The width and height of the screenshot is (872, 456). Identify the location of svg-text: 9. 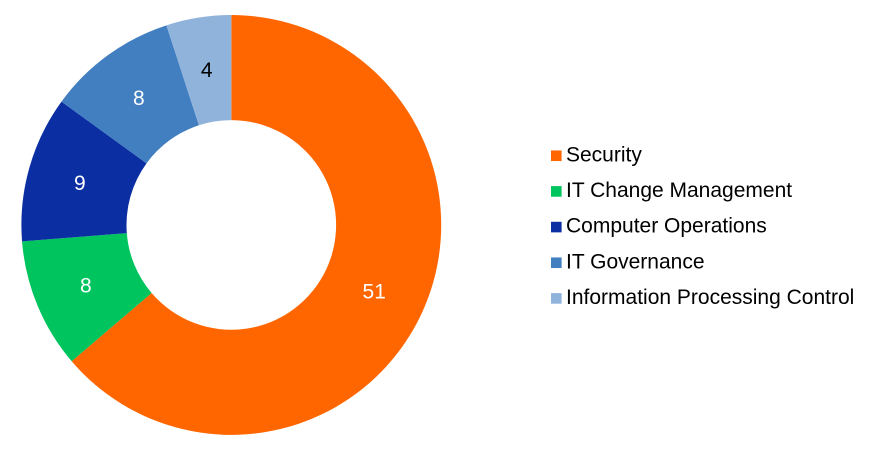
(80, 183).